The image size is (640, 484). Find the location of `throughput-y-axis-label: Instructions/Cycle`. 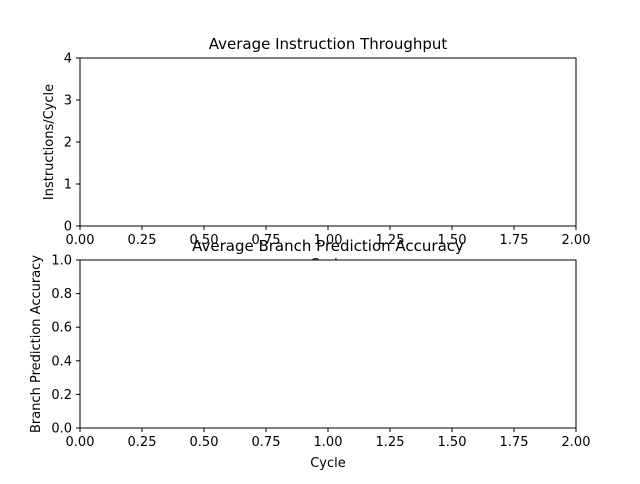

throughput-y-axis-label: Instructions/Cycle is located at coordinates (49, 142).